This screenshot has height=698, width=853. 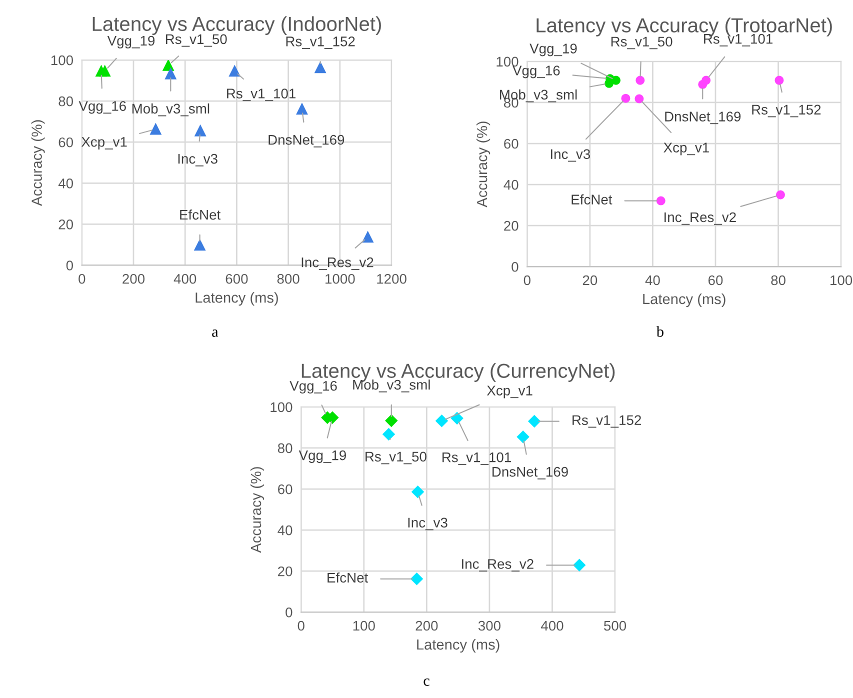 What do you see at coordinates (715, 280) in the screenshot?
I see `x-tick-label: 60` at bounding box center [715, 280].